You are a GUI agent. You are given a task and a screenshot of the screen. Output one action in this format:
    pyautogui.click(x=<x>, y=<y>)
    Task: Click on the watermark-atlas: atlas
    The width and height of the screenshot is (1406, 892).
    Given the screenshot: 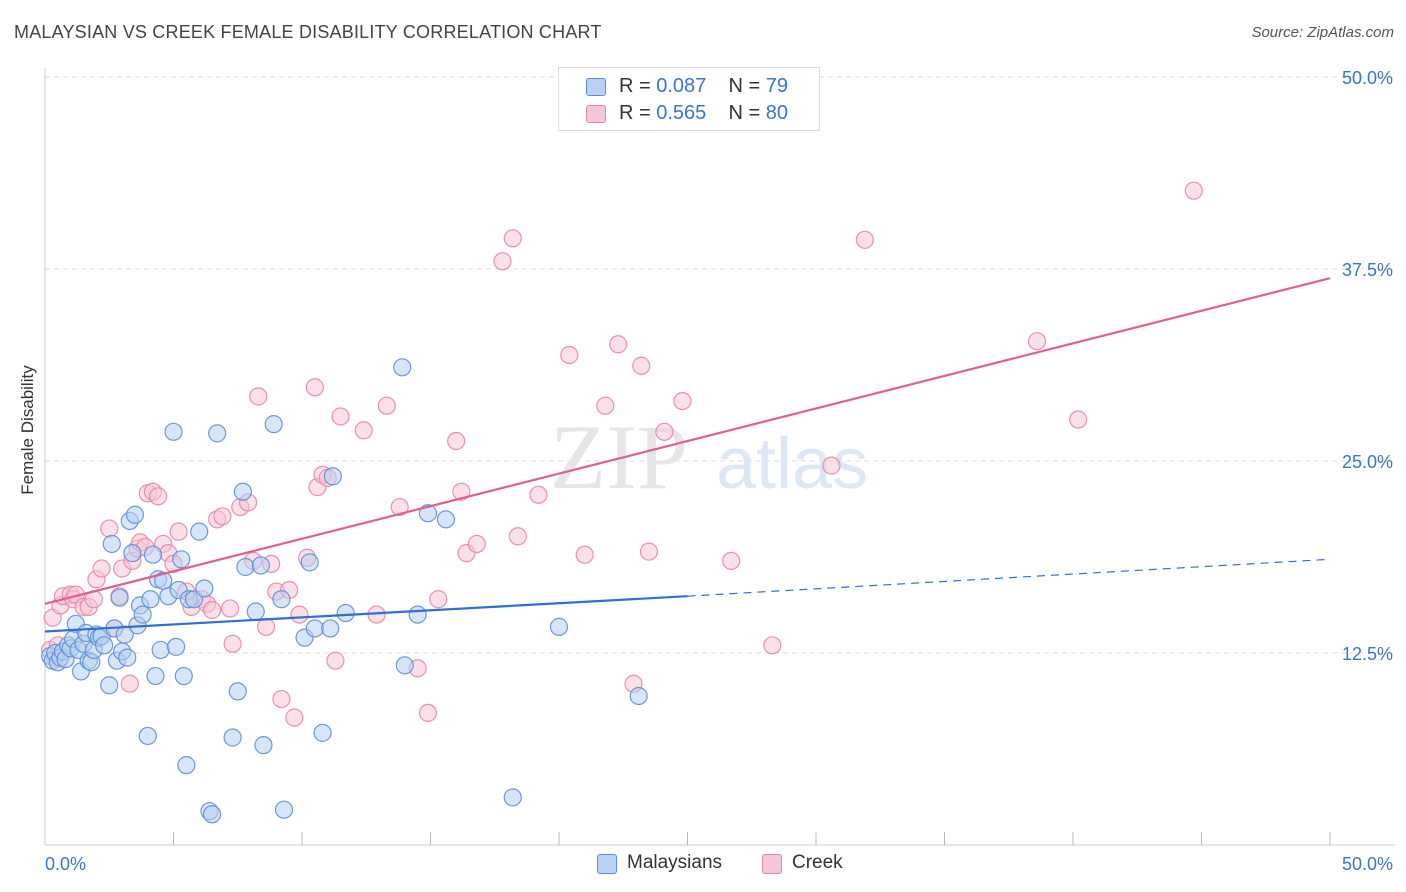 What is the action you would take?
    pyautogui.click(x=792, y=464)
    